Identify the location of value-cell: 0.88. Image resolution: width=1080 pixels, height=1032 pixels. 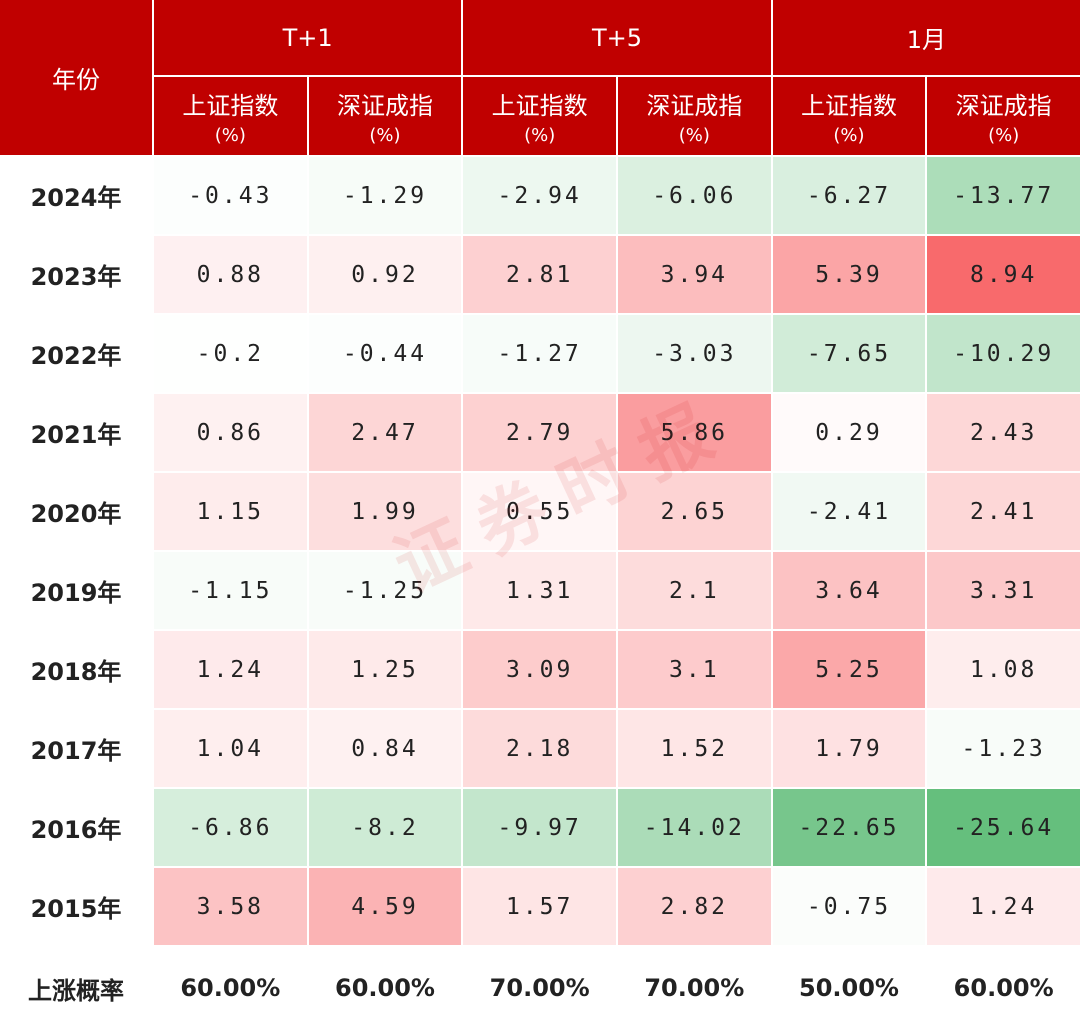
(230, 274).